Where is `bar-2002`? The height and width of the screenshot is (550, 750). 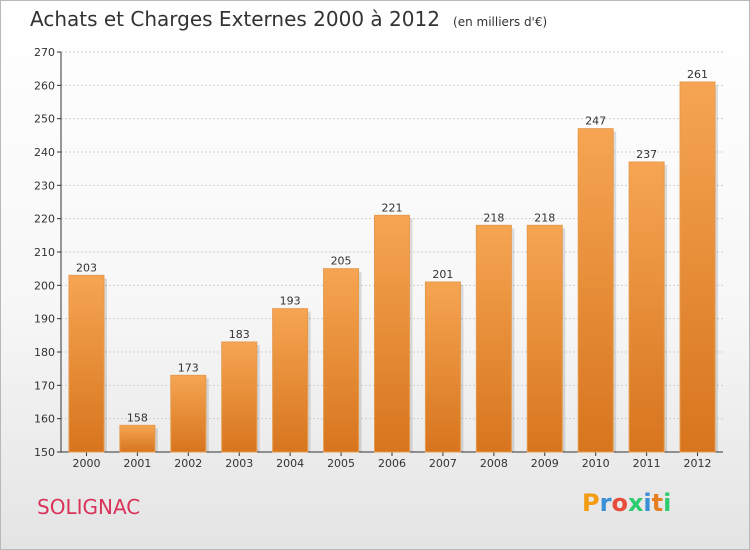
bar-2002 is located at coordinates (188, 413).